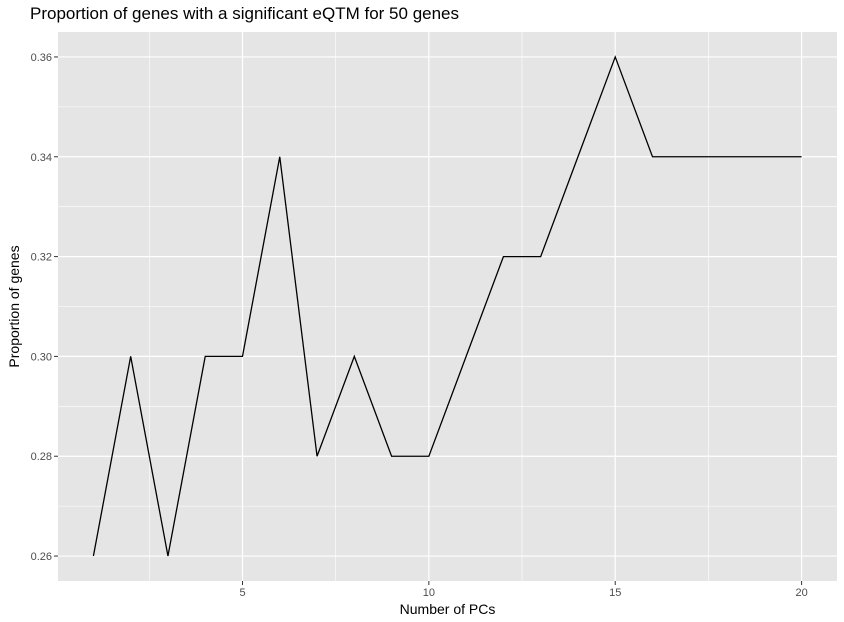 The height and width of the screenshot is (622, 844). I want to click on x-axis-title: Number of PCs, so click(448, 609).